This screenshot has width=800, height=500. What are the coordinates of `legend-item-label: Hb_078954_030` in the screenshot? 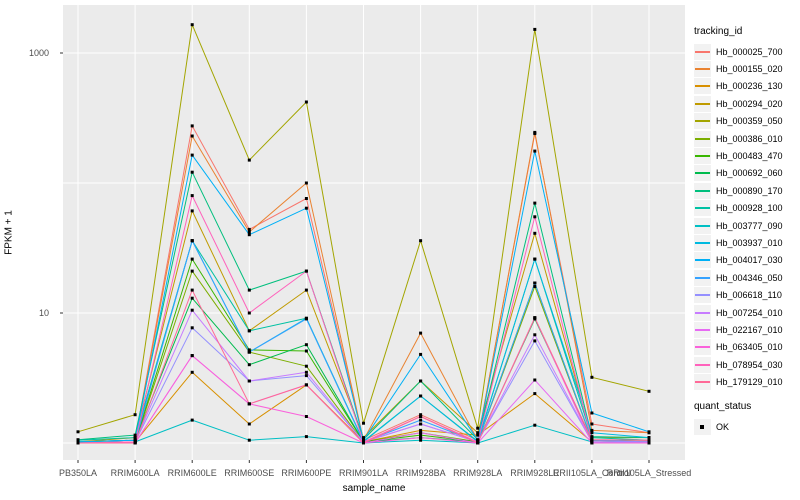 It's located at (749, 364).